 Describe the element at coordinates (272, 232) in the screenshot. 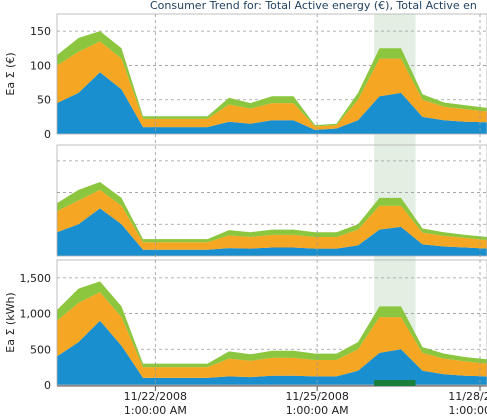

I see `panel-2-series-1-area` at that location.